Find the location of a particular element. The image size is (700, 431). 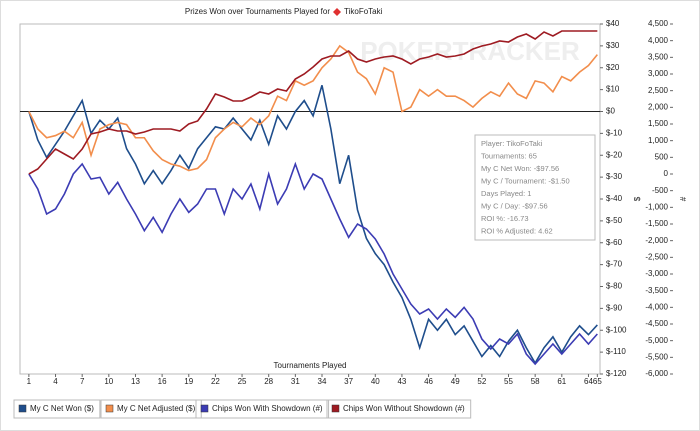

y2-tick-label: -1,500 is located at coordinates (656, 223).